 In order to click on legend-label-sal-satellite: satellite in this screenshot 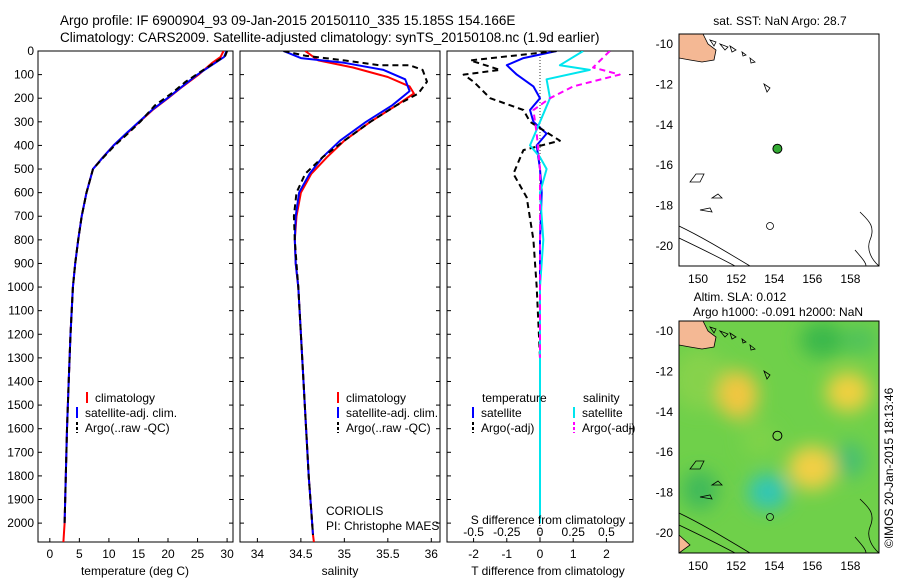, I will do `click(602, 413)`.